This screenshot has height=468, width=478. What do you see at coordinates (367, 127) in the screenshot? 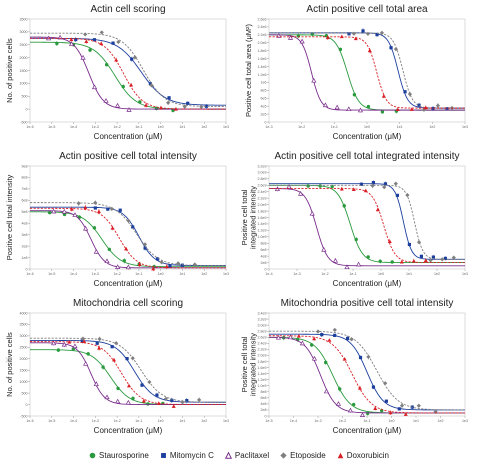
I see `x-tick-label: 1e0` at bounding box center [367, 127].